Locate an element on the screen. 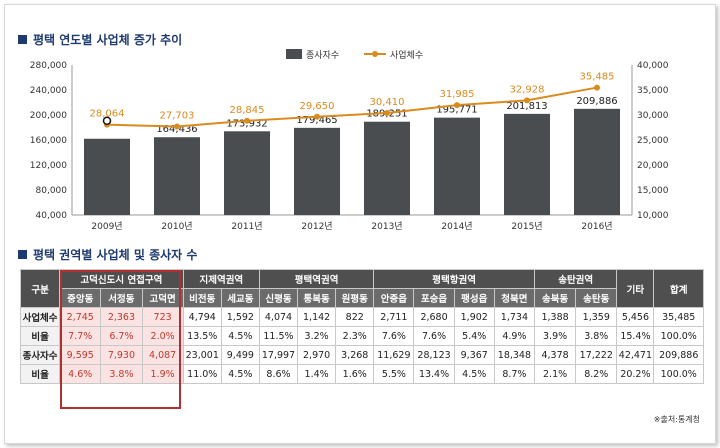 This screenshot has width=720, height=448. table-cell: 35,485 is located at coordinates (678, 317).